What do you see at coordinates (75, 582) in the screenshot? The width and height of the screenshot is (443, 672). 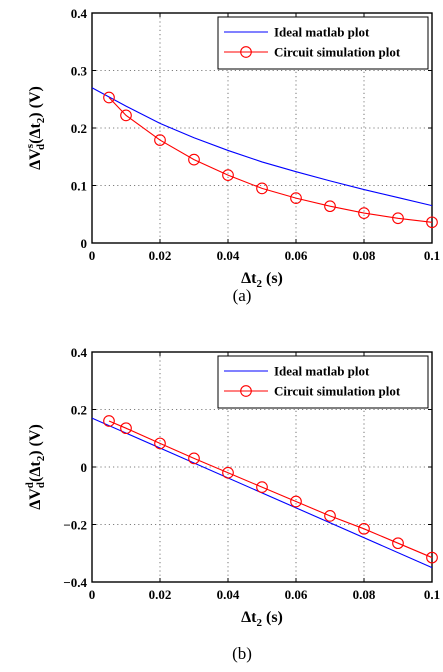 I see `y-tick-label: −0.4` at bounding box center [75, 582].